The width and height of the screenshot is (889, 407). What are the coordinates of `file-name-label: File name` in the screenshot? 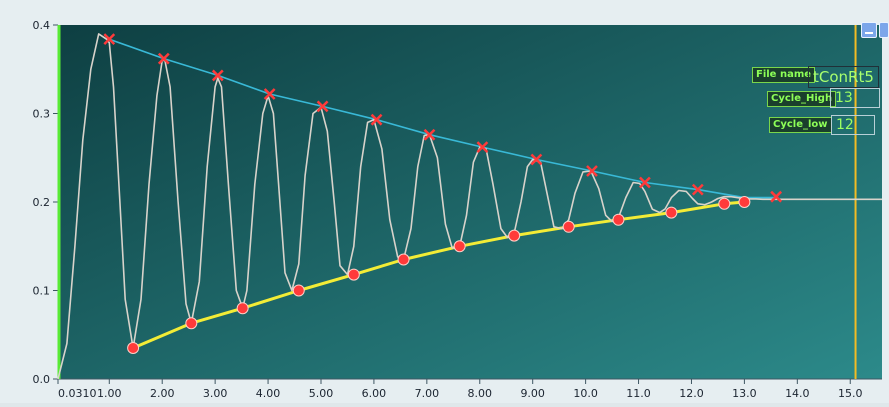 It's located at (784, 75).